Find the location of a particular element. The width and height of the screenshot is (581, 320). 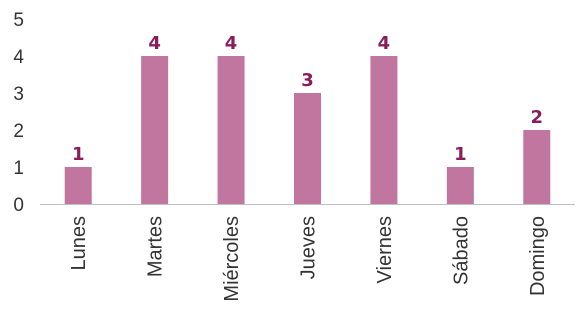

category-label: Miércoles is located at coordinates (232, 259).